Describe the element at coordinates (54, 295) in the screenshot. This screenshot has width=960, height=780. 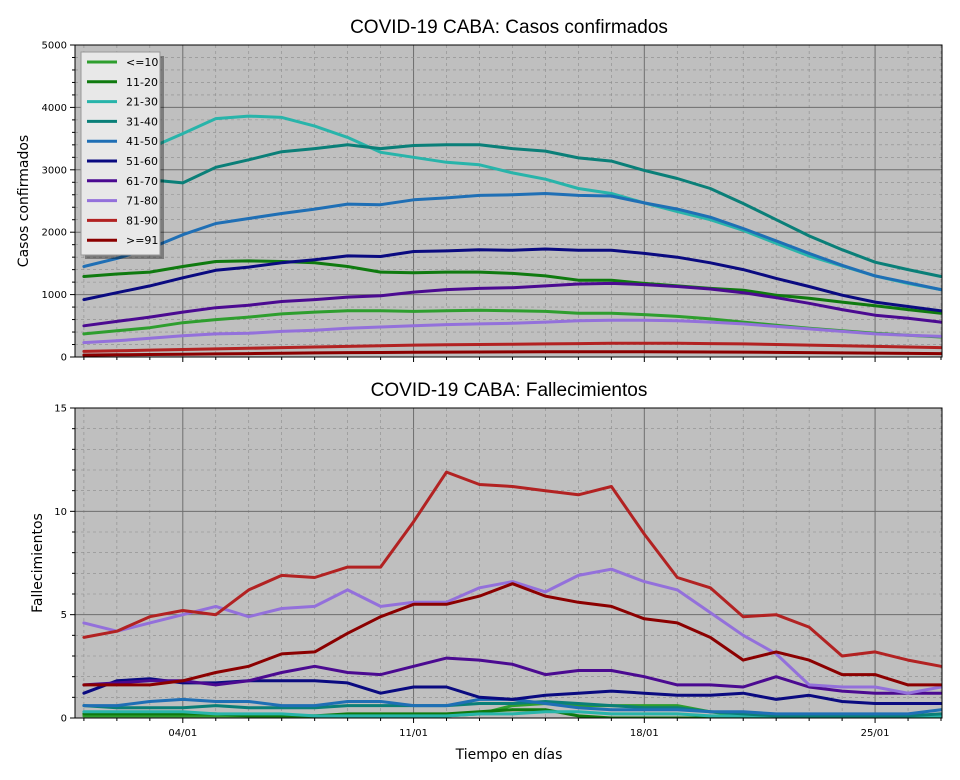
I see `y-tick-label: 1000` at that location.